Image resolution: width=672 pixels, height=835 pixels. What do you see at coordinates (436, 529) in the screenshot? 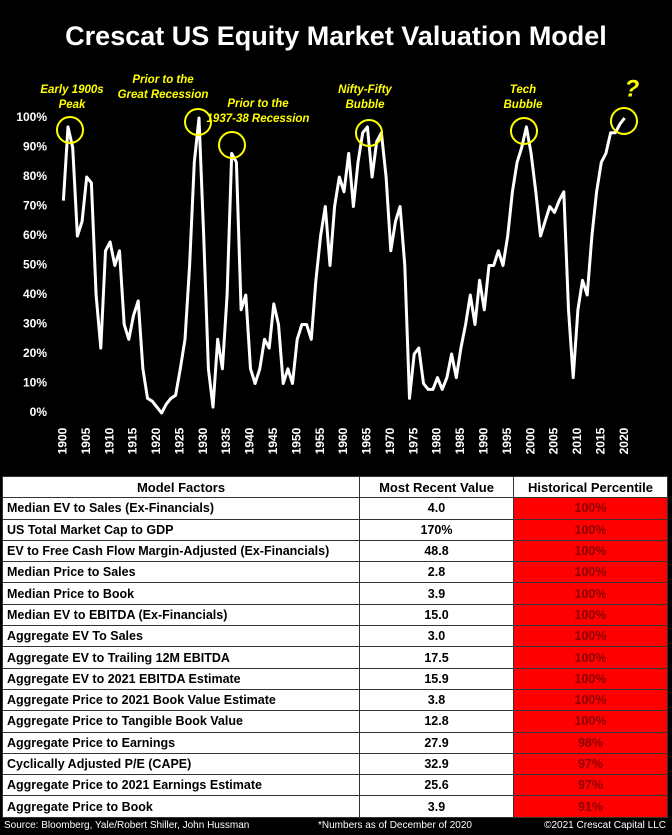
I see `recent-value: 170%` at bounding box center [436, 529].